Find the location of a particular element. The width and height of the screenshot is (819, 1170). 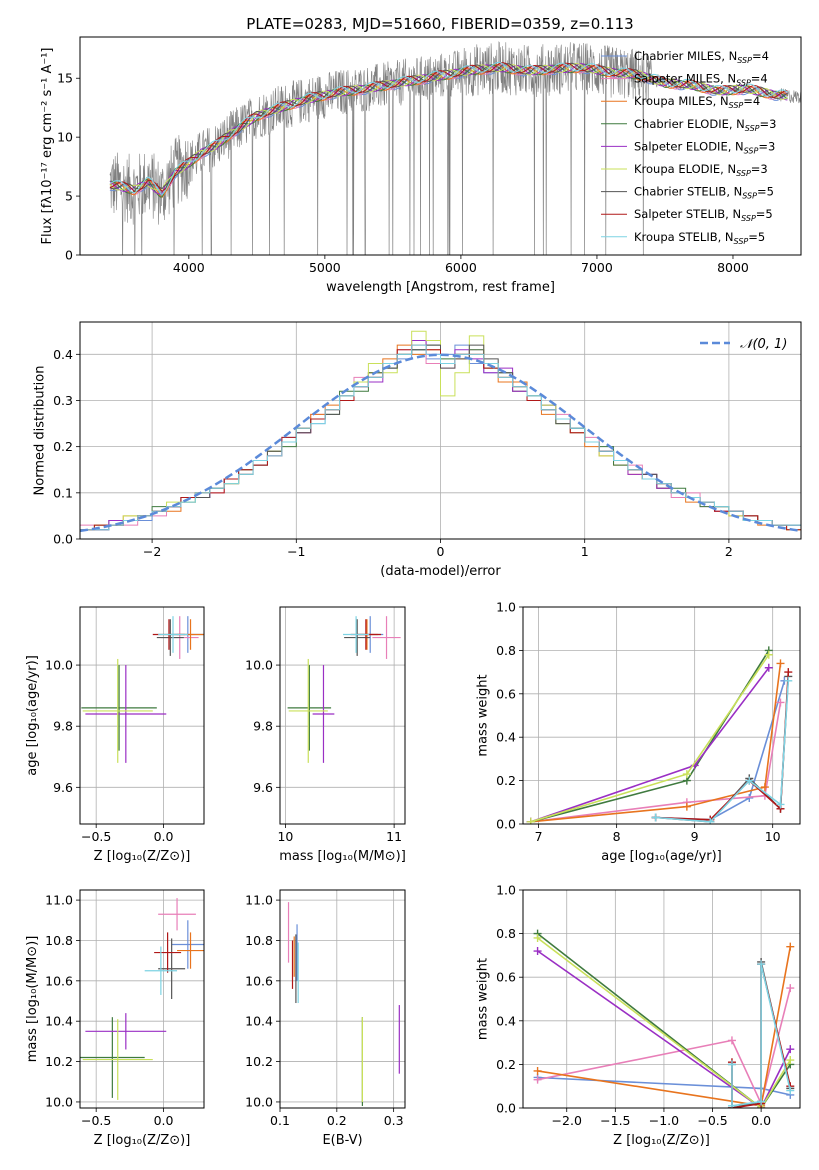

x-axis-label: mass [log₁₀(M/M⊙)] is located at coordinates (342, 856).